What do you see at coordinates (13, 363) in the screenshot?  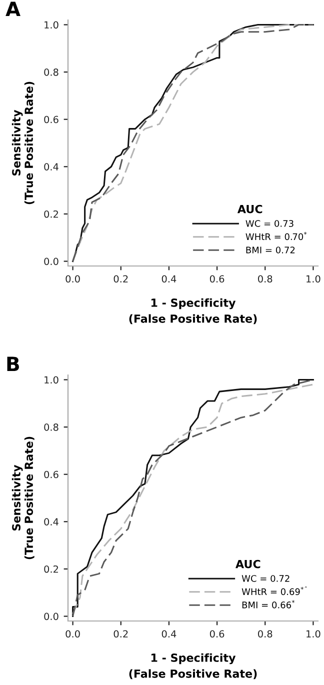 I see `chart-title: B` at bounding box center [13, 363].